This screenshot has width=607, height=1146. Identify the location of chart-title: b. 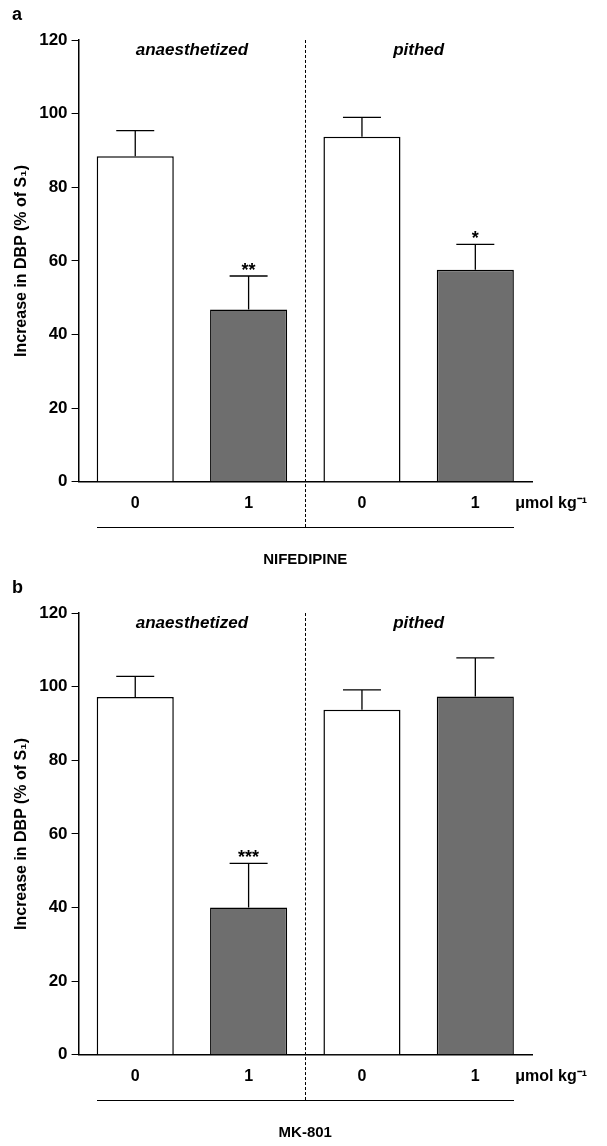
(17, 586).